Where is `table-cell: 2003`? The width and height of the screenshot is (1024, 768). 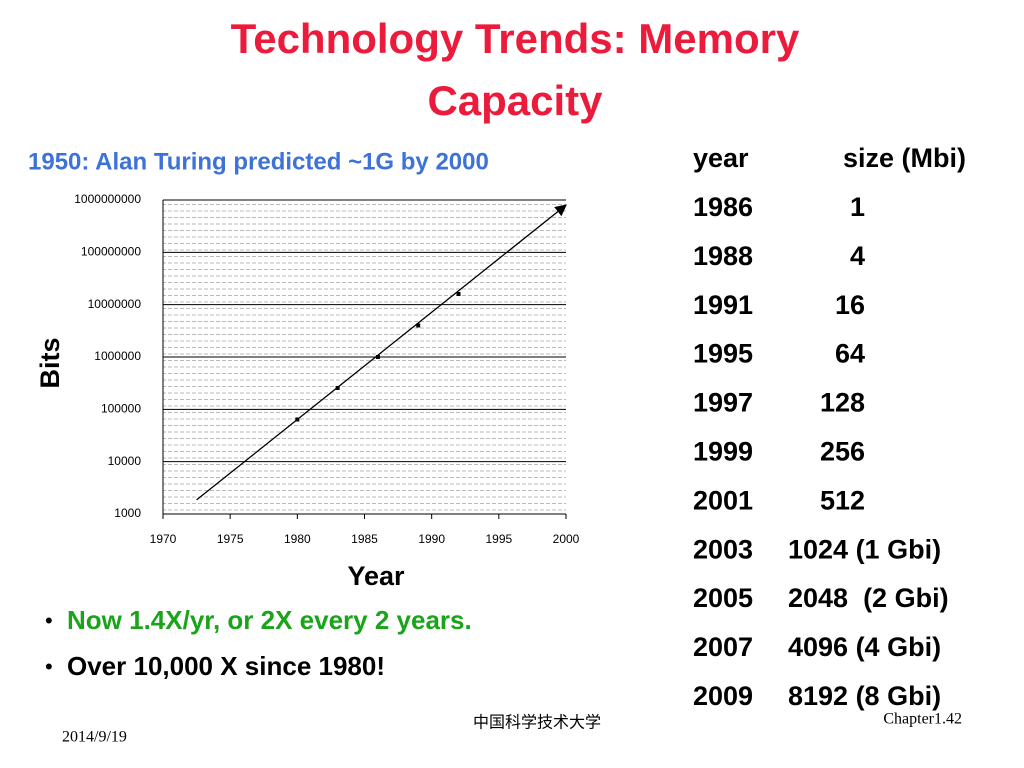 table-cell: 2003 is located at coordinates (723, 549).